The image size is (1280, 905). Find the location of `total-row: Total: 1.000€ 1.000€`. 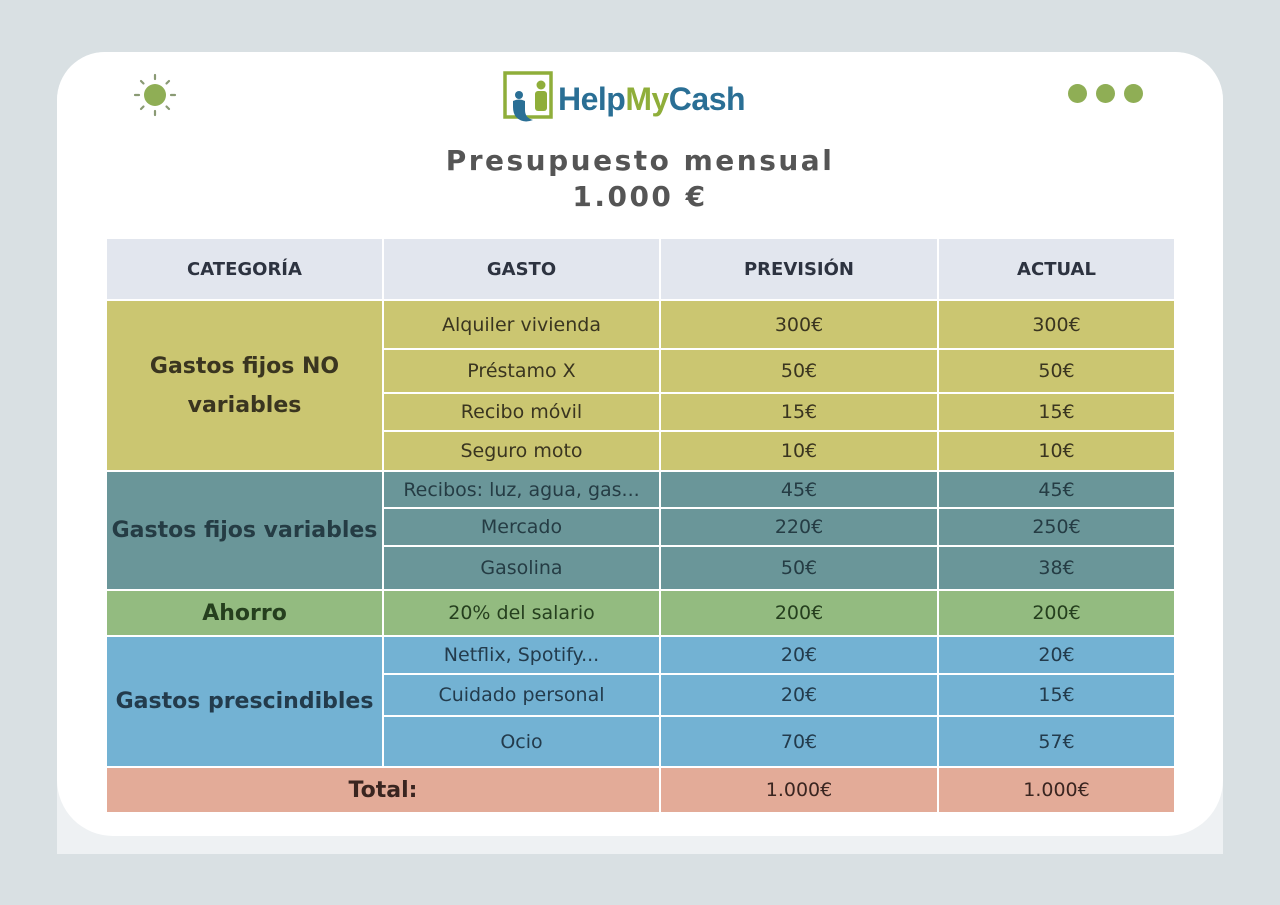

total-row: Total: 1.000€ 1.000€ is located at coordinates (640, 790).